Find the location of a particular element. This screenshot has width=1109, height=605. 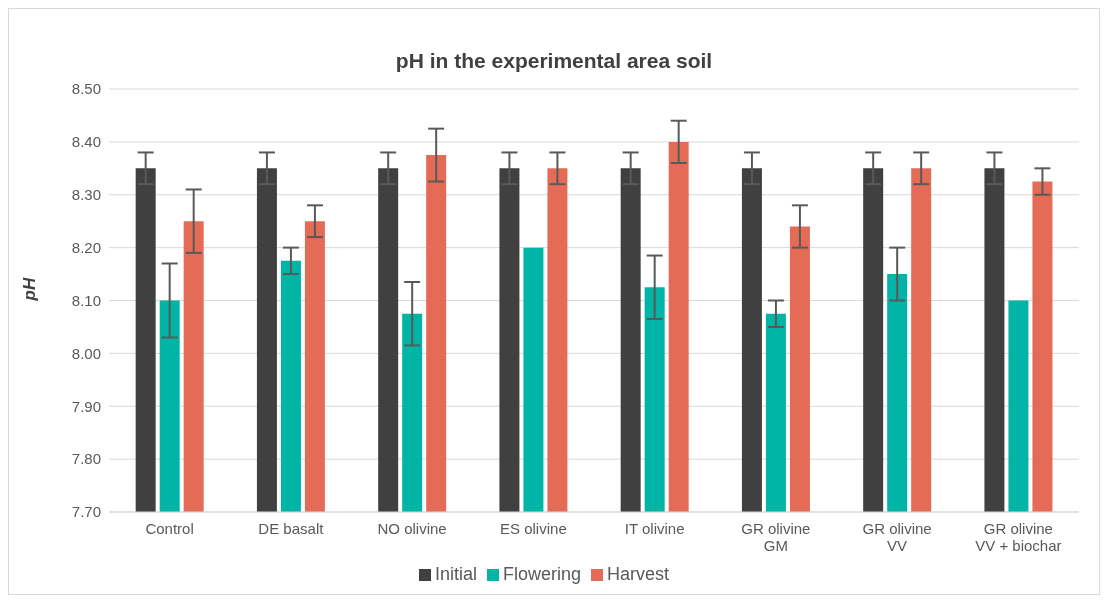

x-tick-label: NO olivine is located at coordinates (412, 528).